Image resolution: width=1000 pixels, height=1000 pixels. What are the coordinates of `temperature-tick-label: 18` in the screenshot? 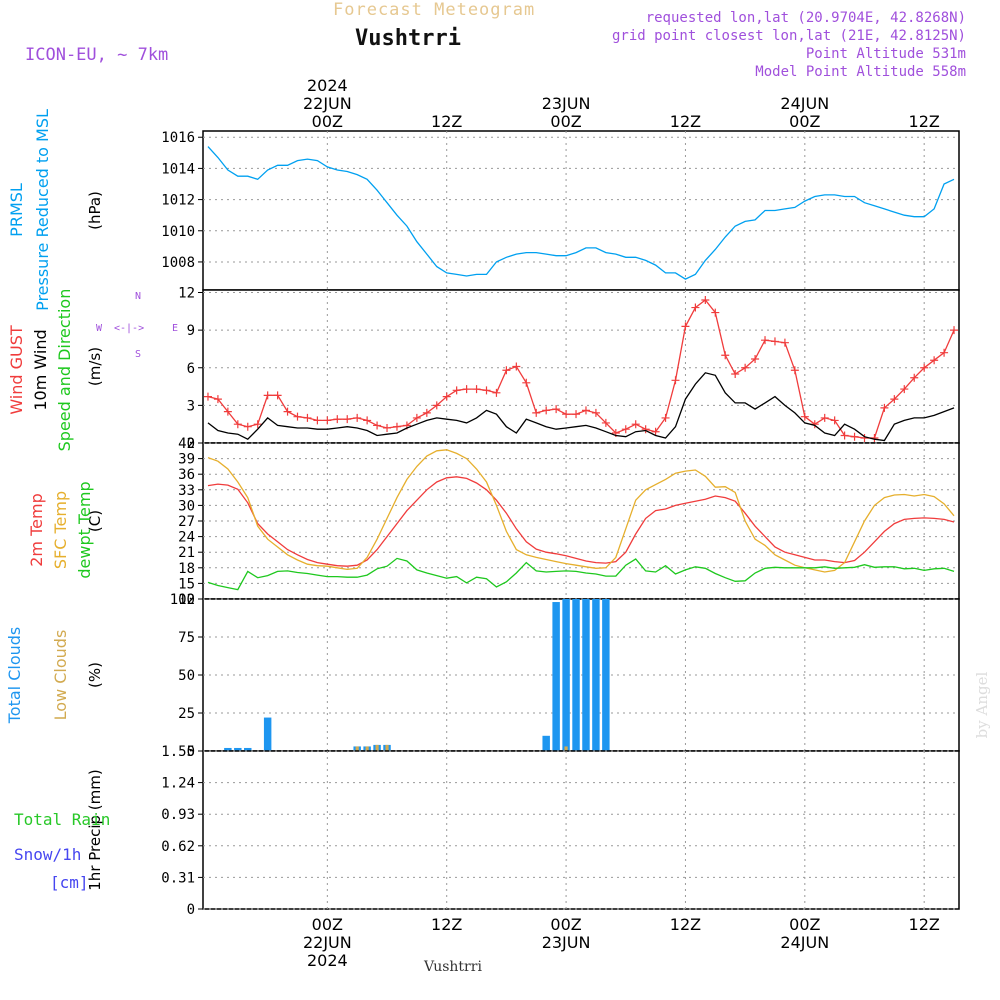 It's located at (186, 569).